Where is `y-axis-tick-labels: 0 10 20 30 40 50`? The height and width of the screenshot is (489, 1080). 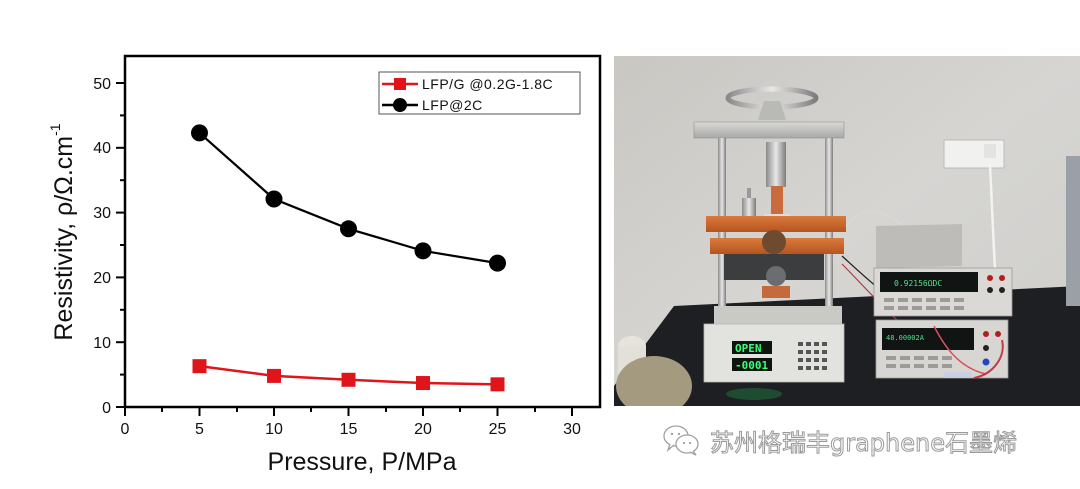 y-axis-tick-labels: 0 10 20 30 40 50 is located at coordinates (102, 246).